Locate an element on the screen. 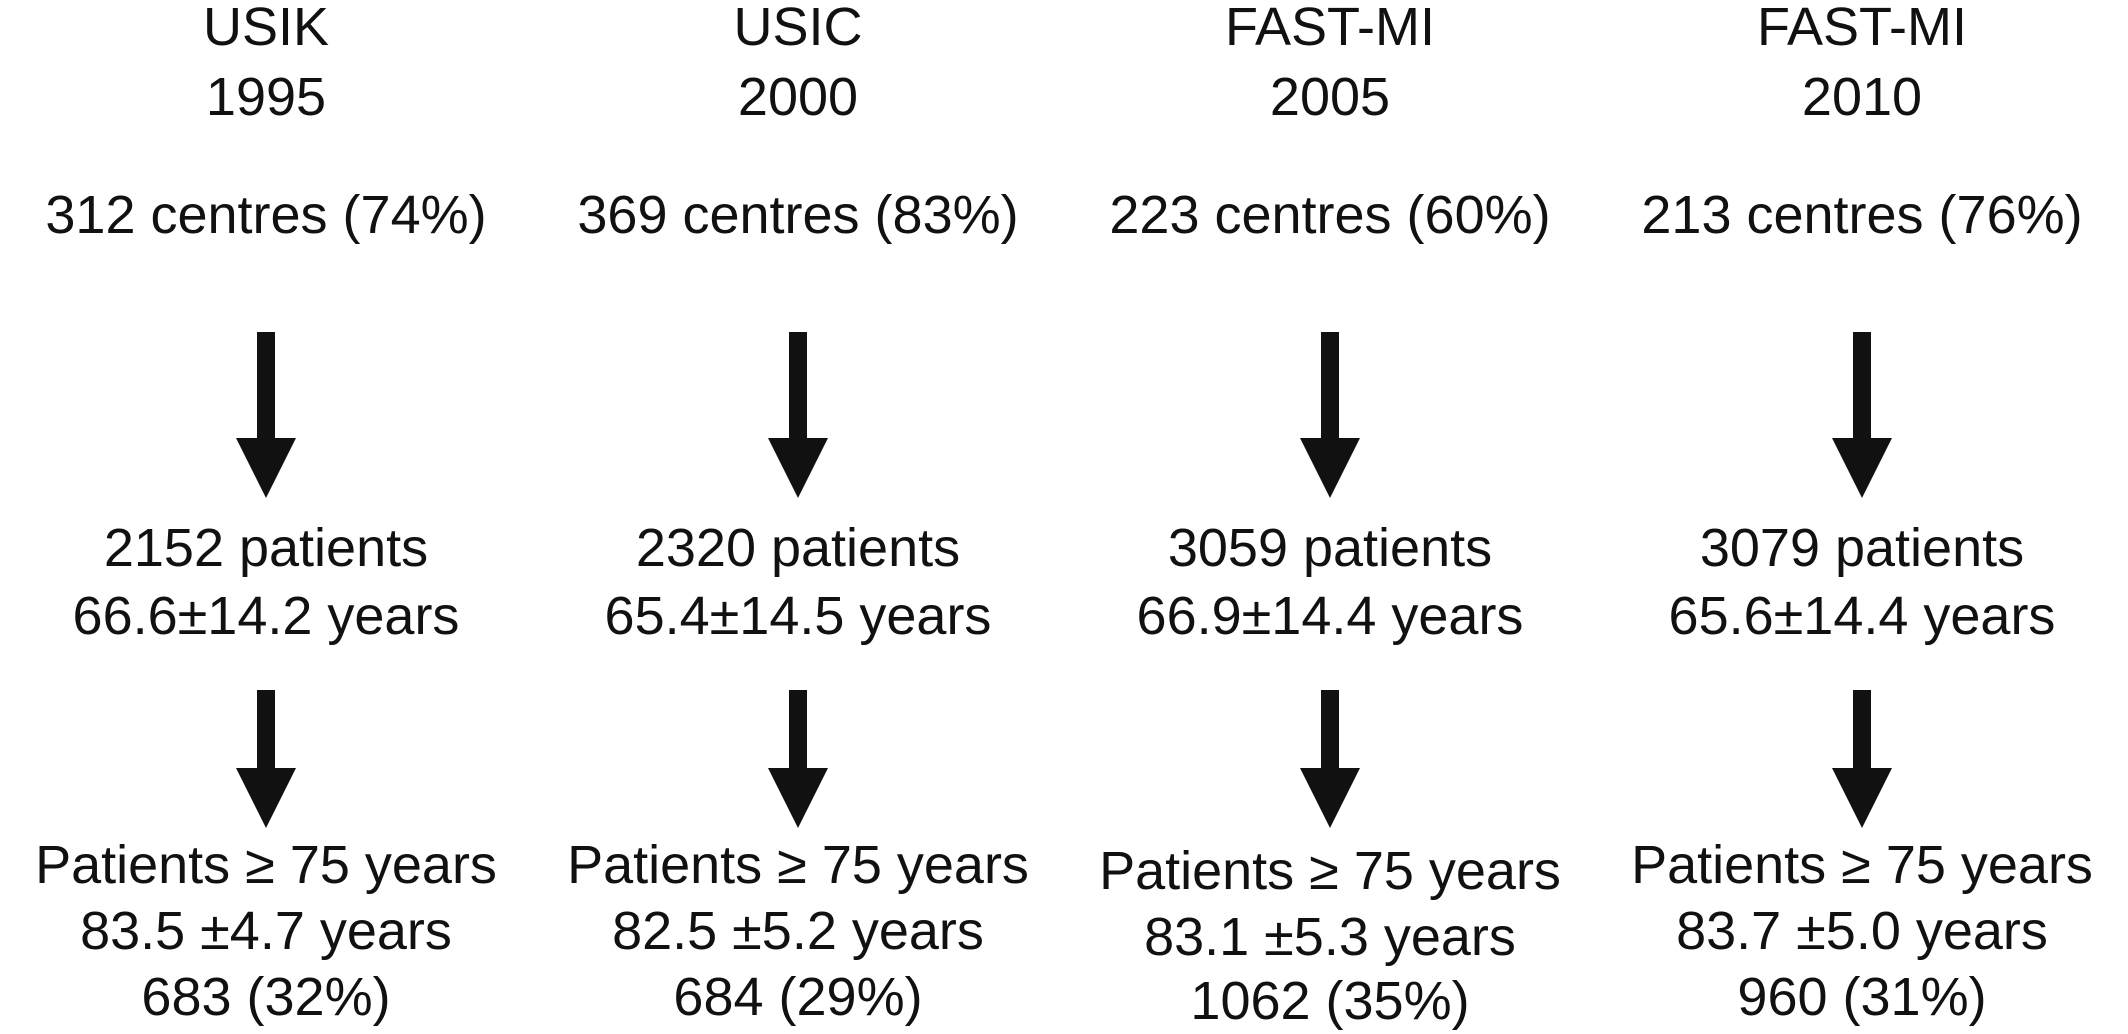 The image size is (2128, 1034). elderly-mean-age: 83.1 ±5.3 years is located at coordinates (1330, 937).